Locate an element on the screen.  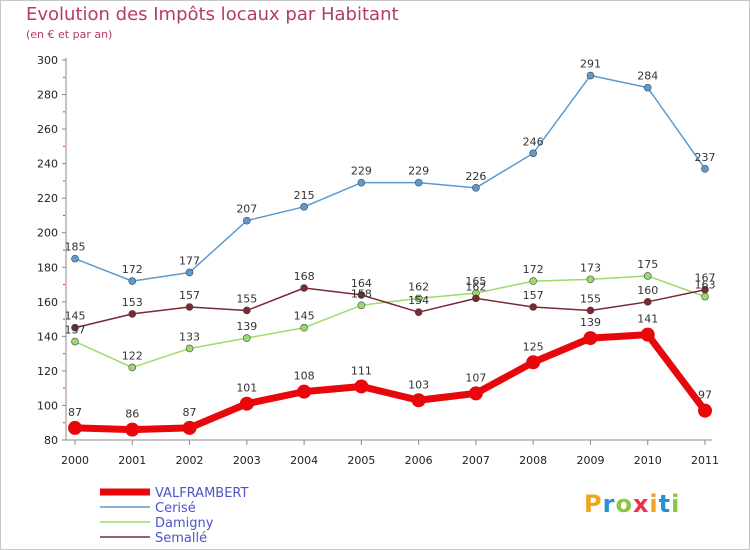
series-line is located at coordinates (390, 308).